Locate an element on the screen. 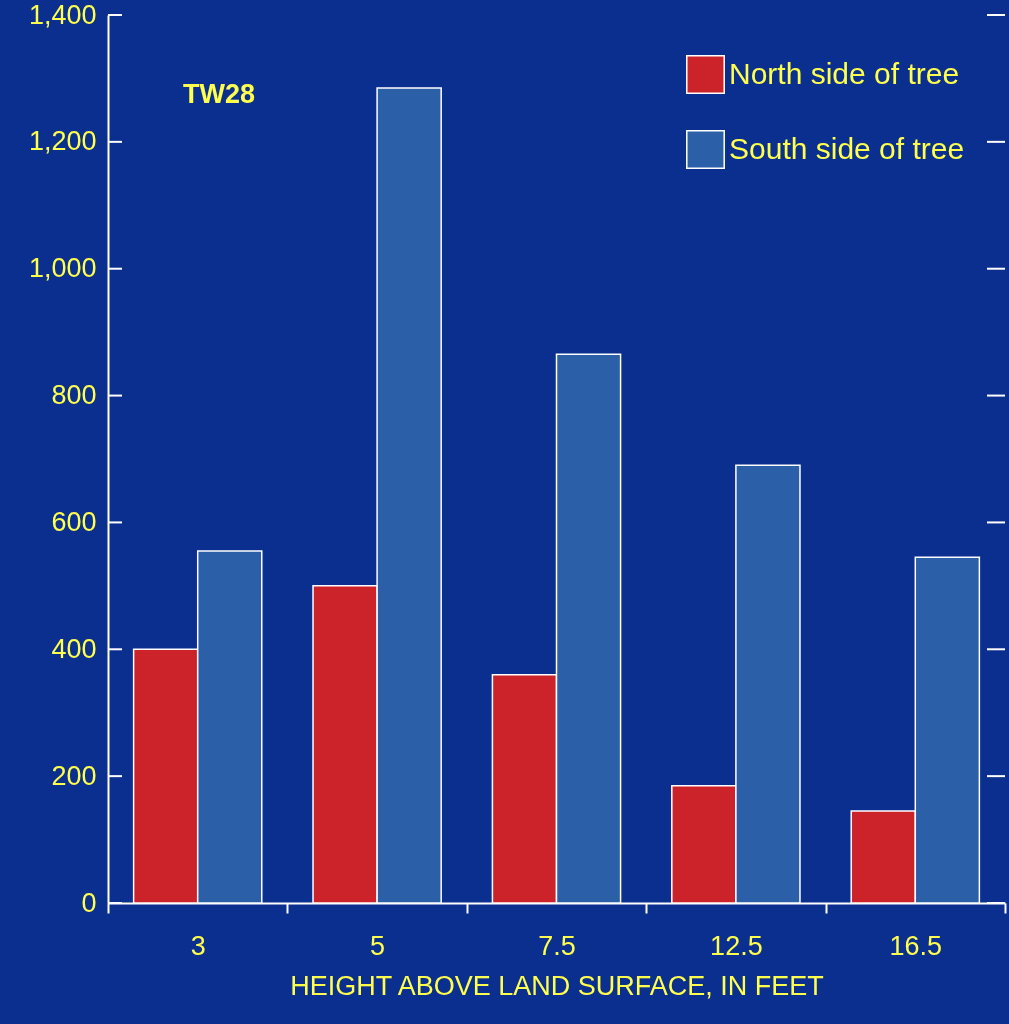 This screenshot has width=1009, height=1024. y-tick-label: 200 is located at coordinates (74, 775).